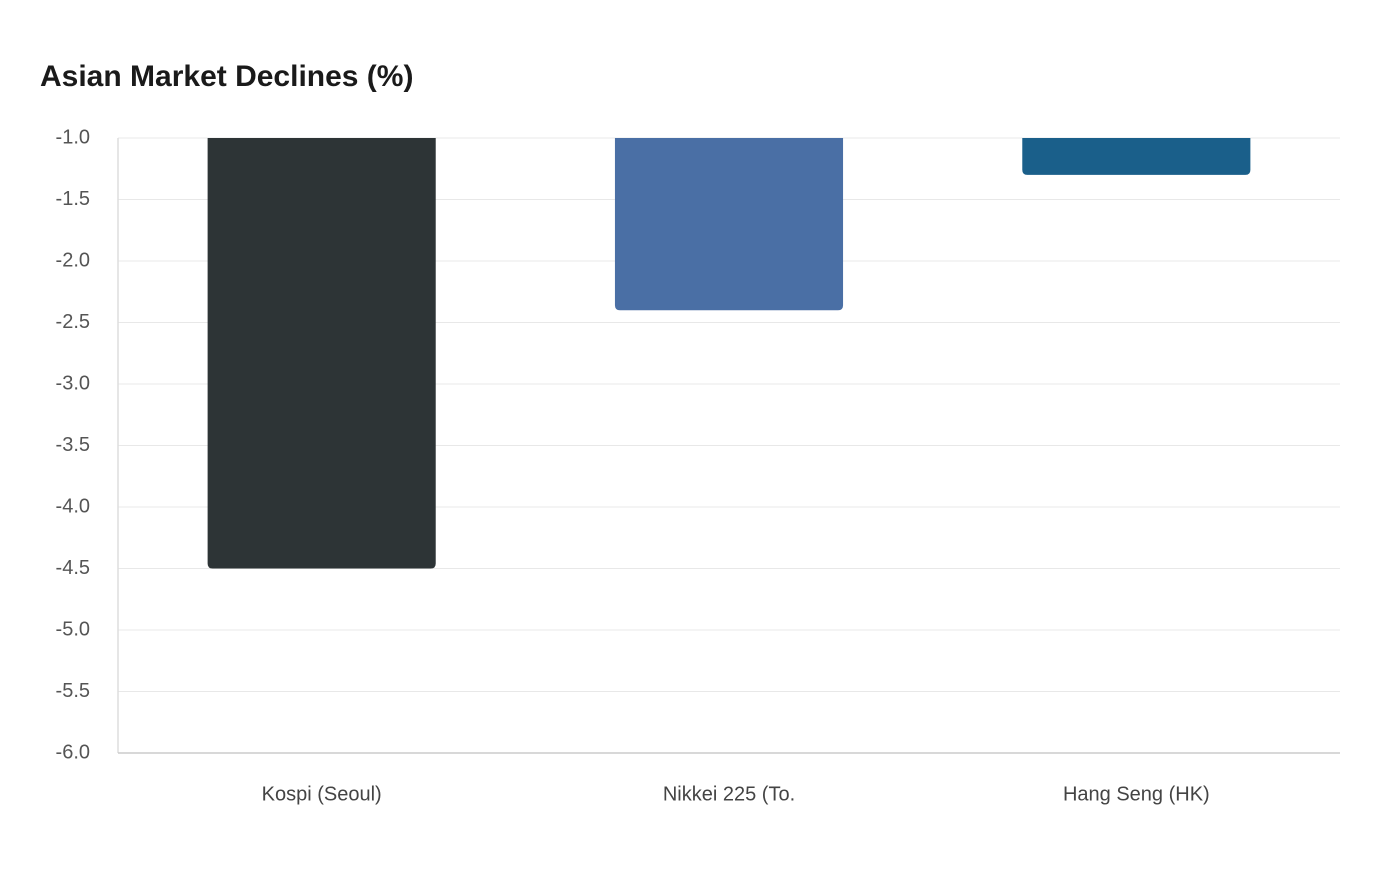  I want to click on y-tick-label: -1.0, so click(73, 137).